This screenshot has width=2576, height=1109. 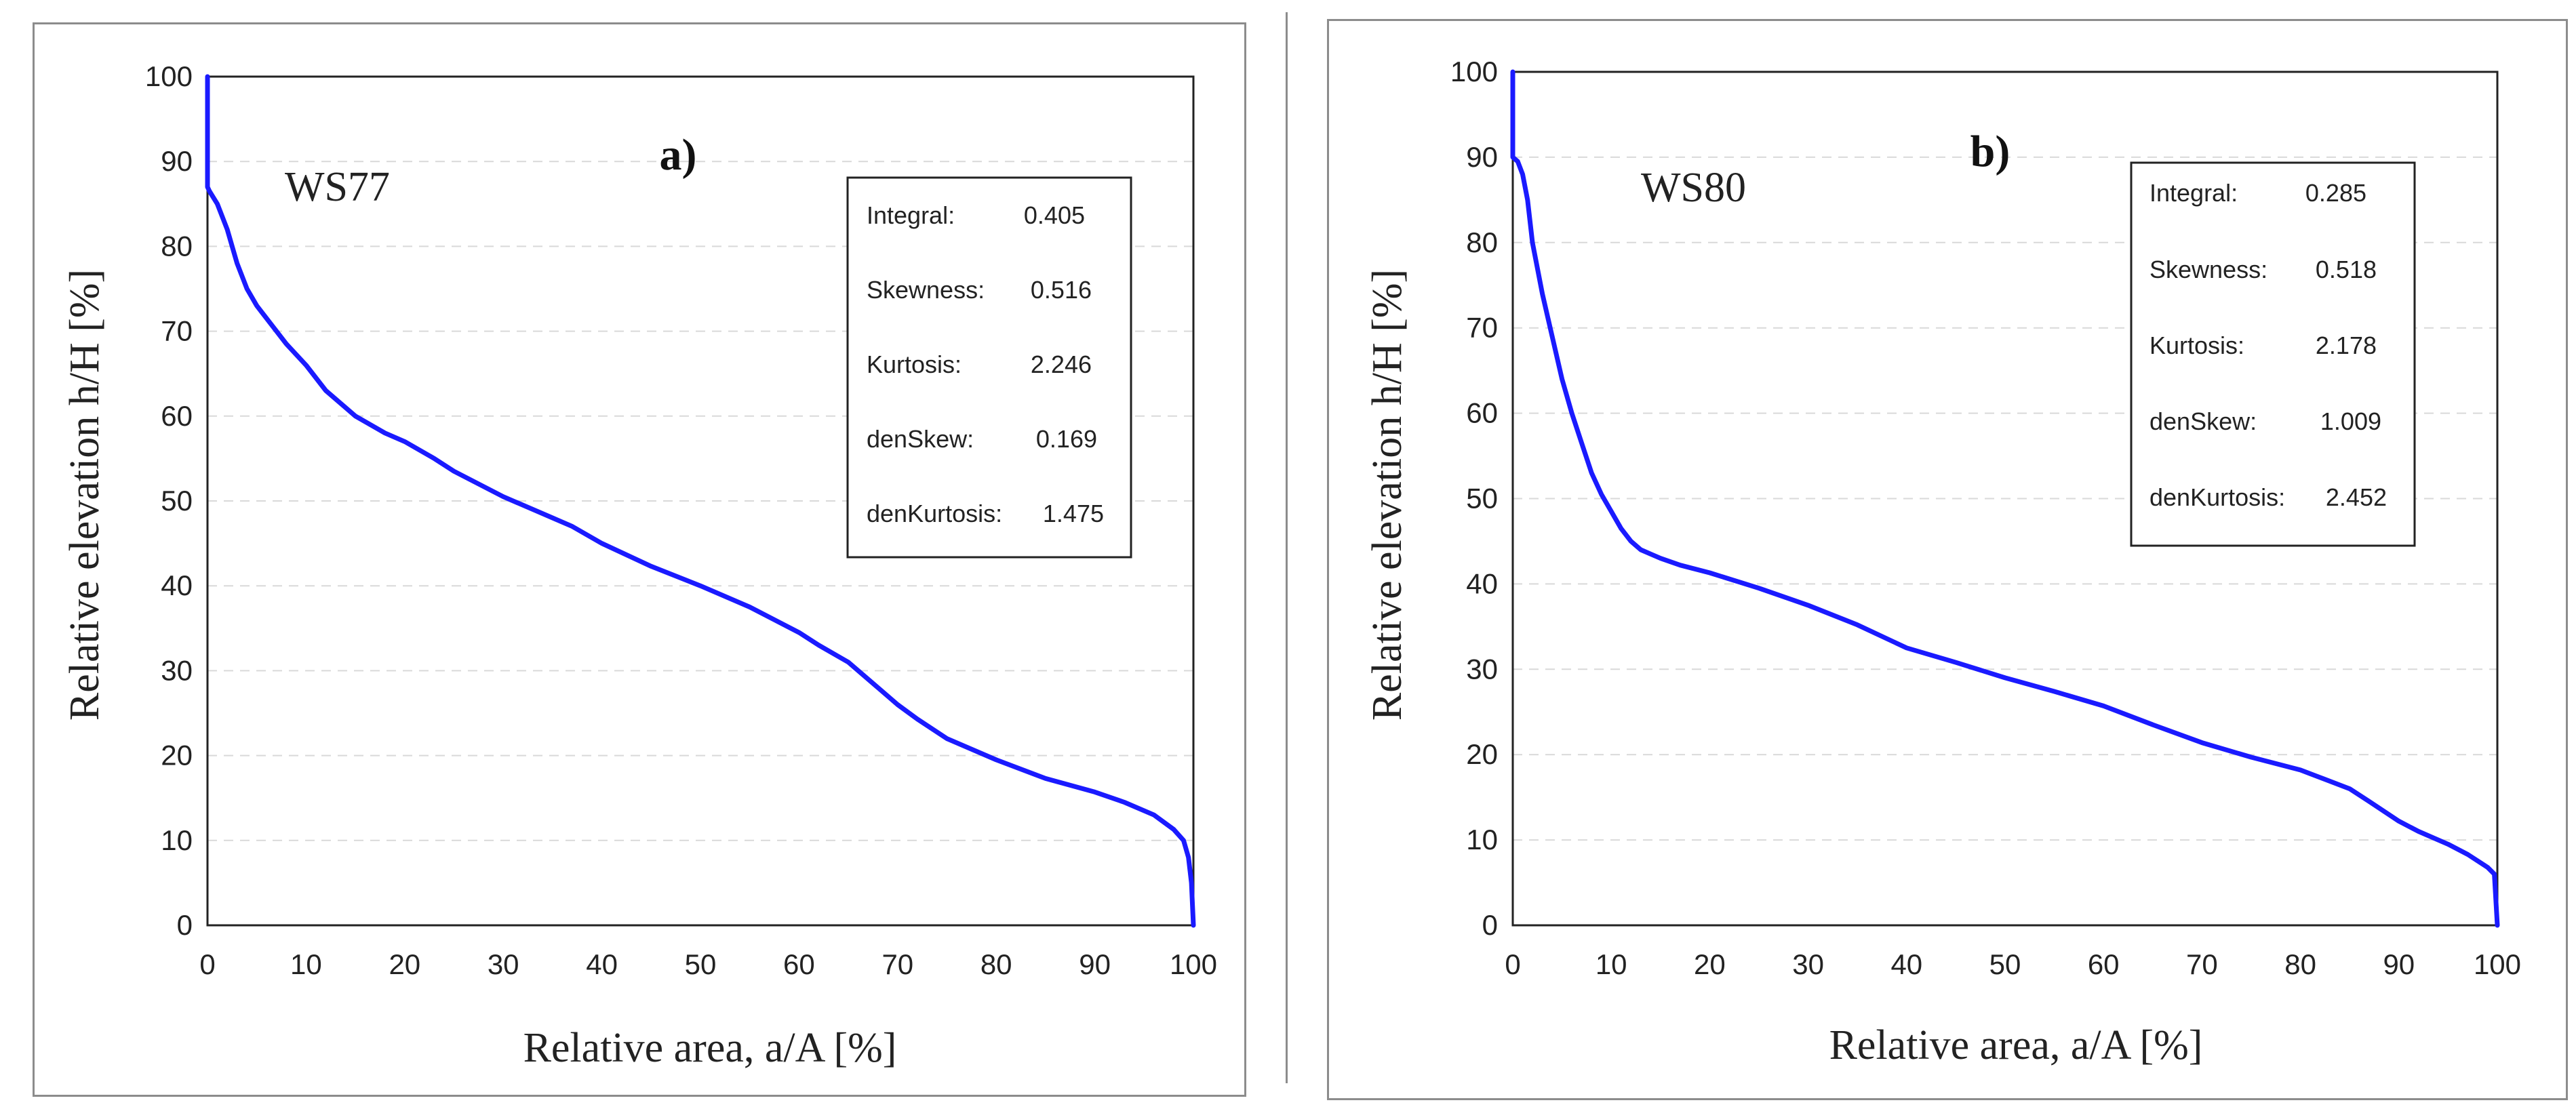 What do you see at coordinates (710, 1048) in the screenshot?
I see `x-axis-title-a: Relative area, a/A [%]` at bounding box center [710, 1048].